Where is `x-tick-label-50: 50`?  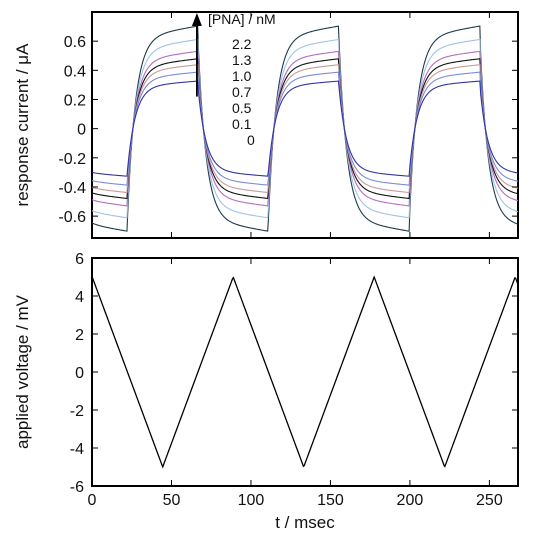 x-tick-label-50: 50 is located at coordinates (172, 500).